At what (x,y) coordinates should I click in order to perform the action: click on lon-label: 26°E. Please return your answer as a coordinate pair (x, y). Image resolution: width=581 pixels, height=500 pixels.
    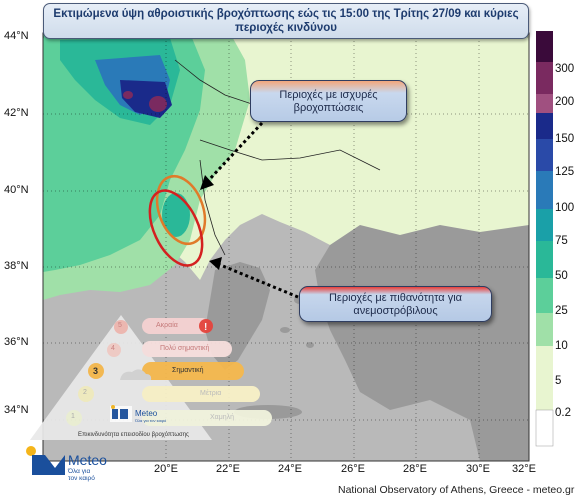
    Looking at the image, I should click on (353, 469).